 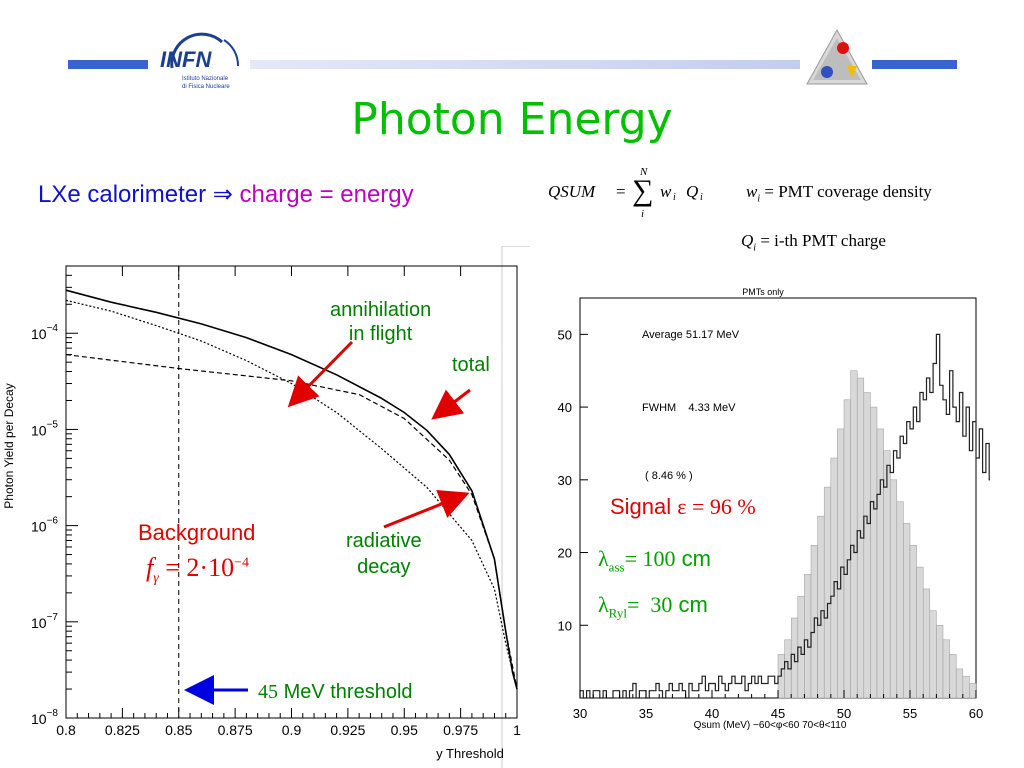 What do you see at coordinates (638, 196) in the screenshot?
I see `qsum-formula: QSUM = N ∑ i w i Q i` at bounding box center [638, 196].